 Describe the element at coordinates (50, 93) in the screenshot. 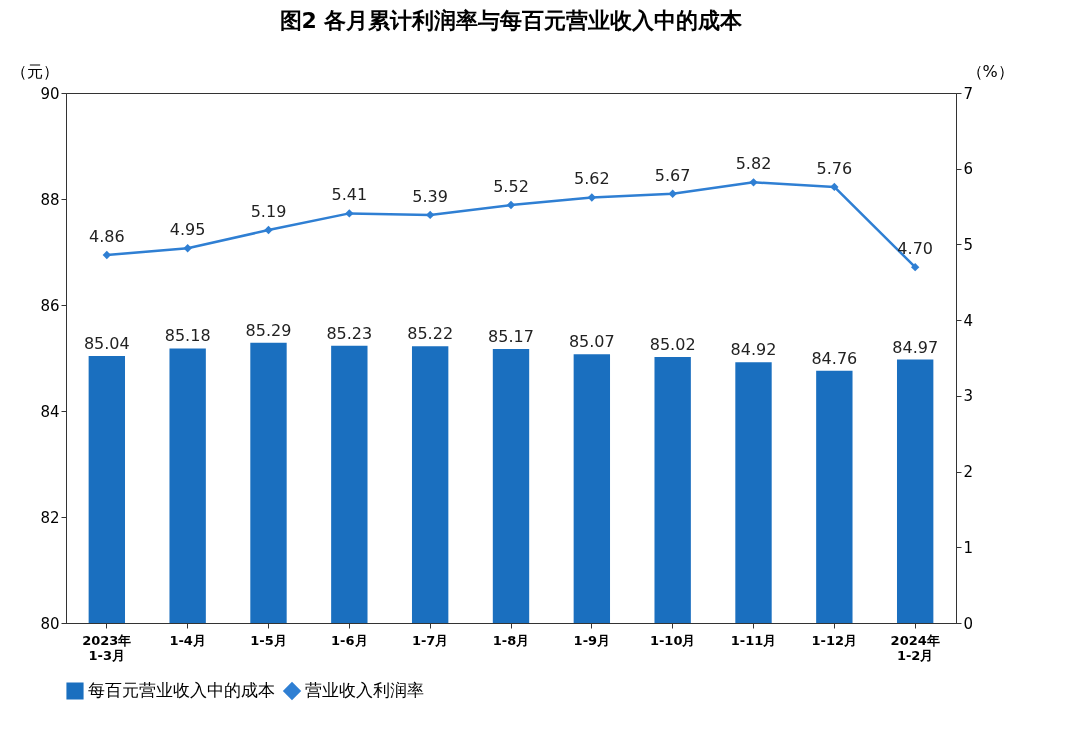

I see `y-tick-label: 90` at that location.